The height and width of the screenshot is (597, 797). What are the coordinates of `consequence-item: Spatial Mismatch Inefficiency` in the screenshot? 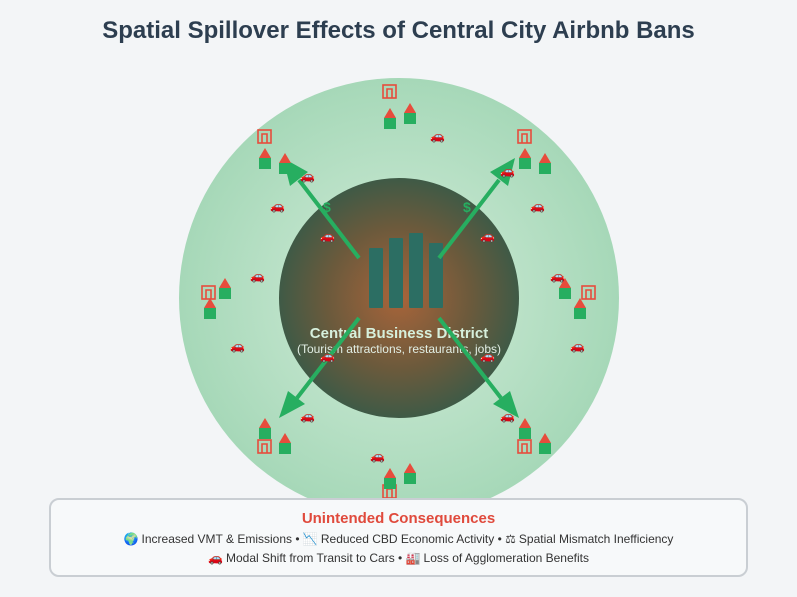 It's located at (596, 539).